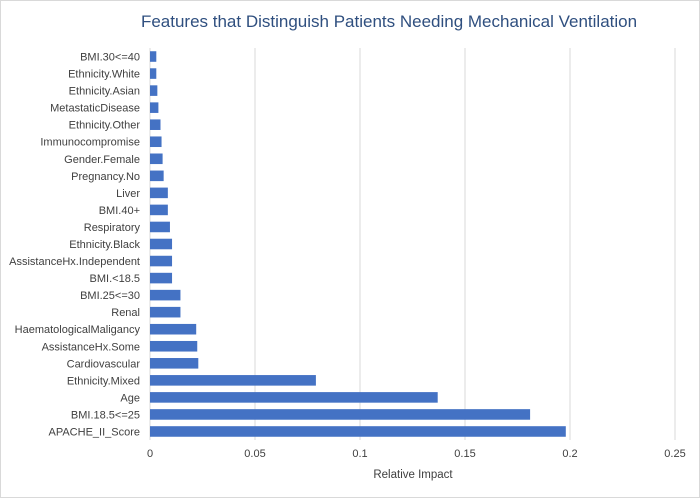 The width and height of the screenshot is (700, 498). I want to click on category-label: Ethnicity.Other, so click(105, 126).